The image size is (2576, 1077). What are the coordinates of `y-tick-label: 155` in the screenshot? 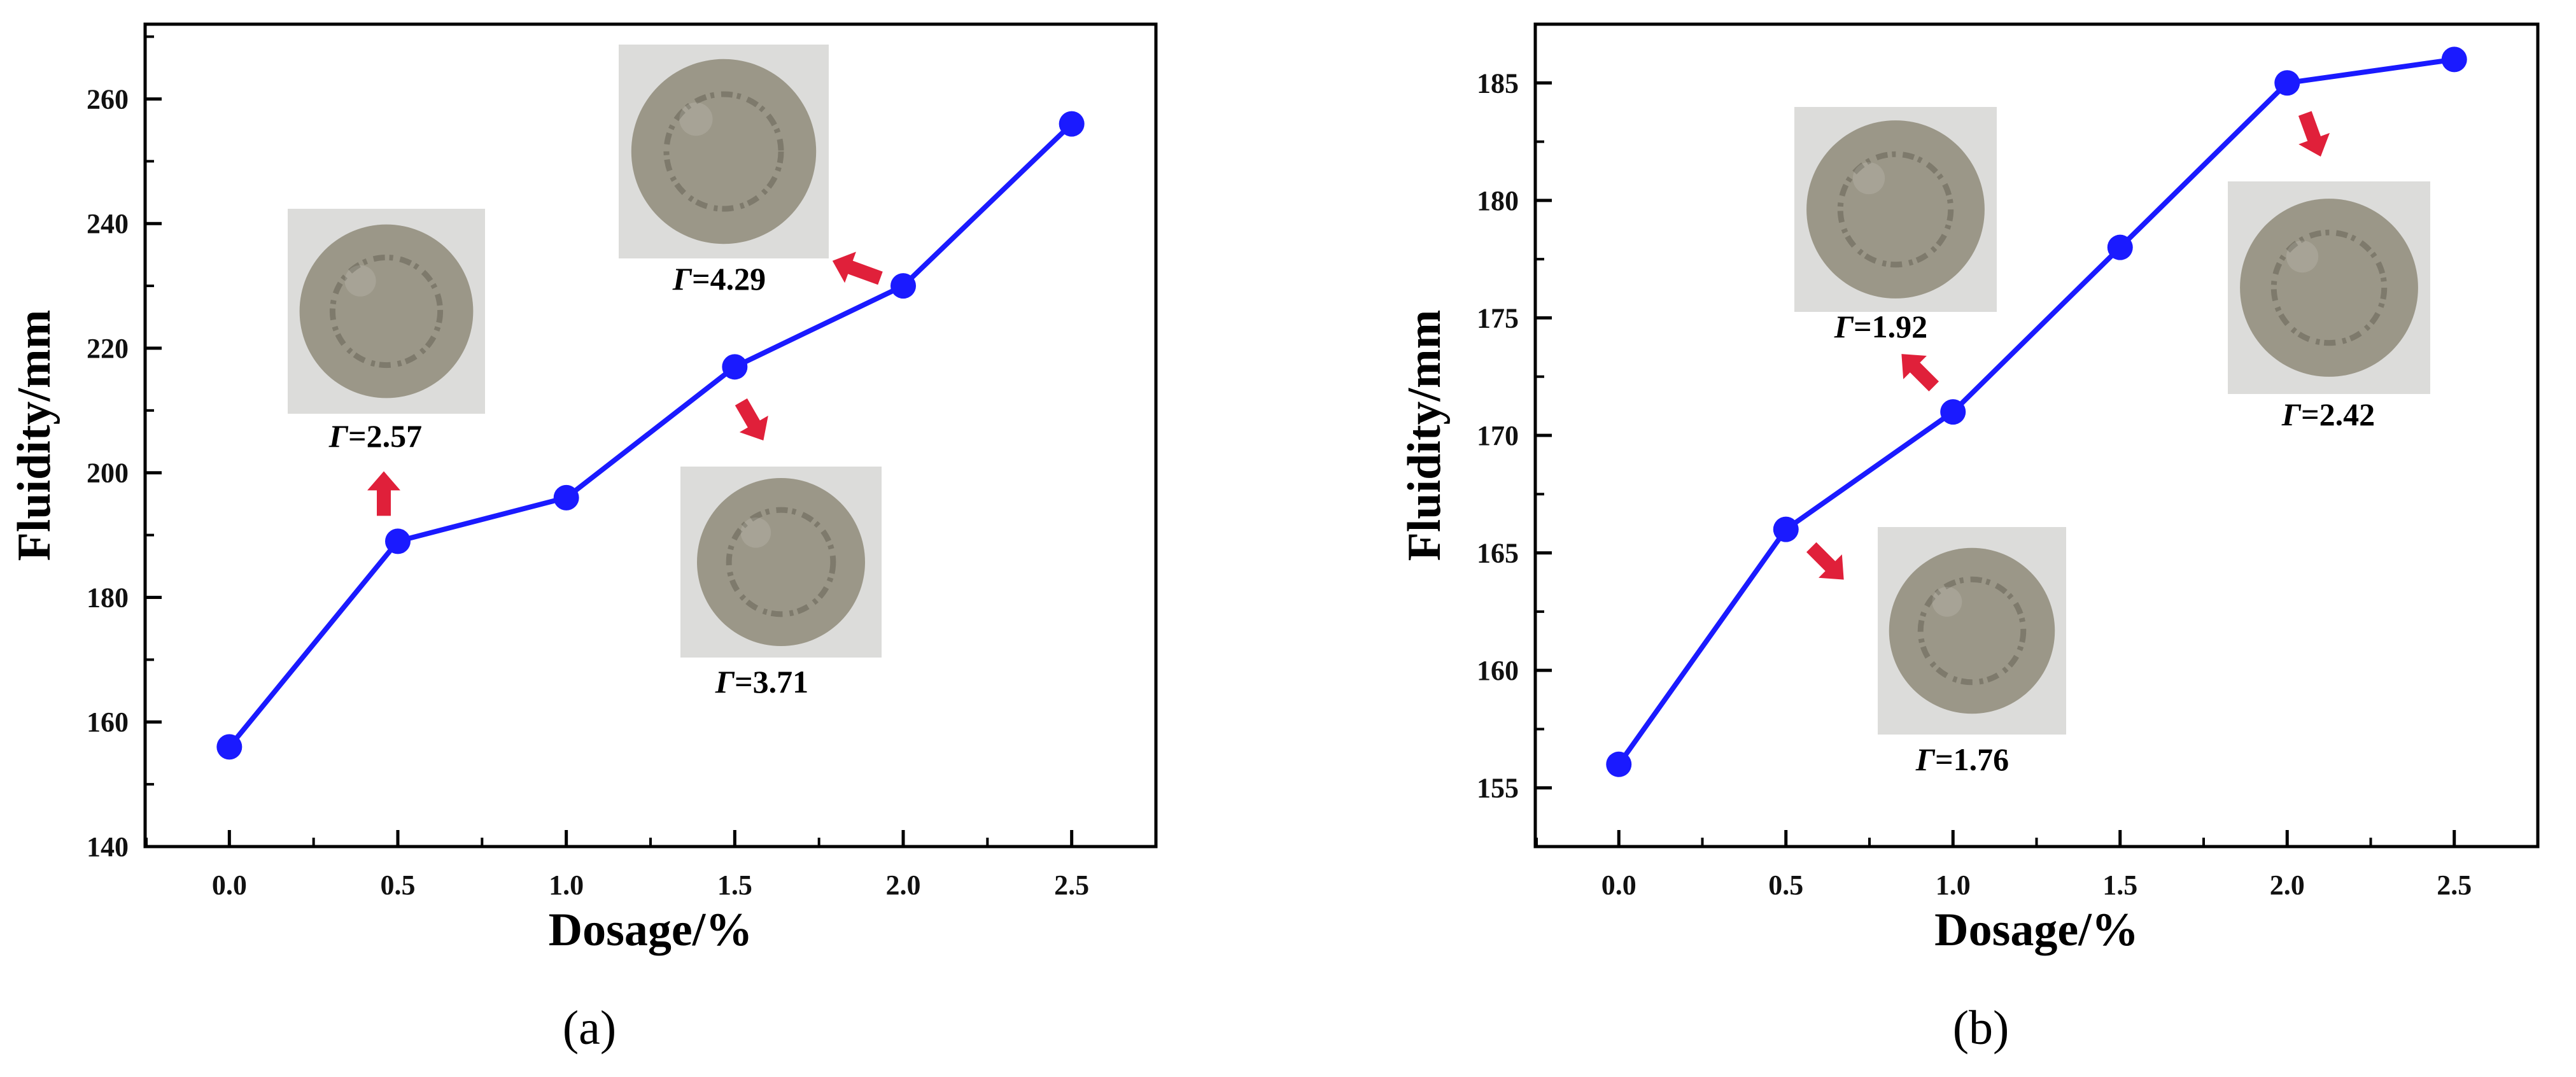 It's located at (1498, 788).